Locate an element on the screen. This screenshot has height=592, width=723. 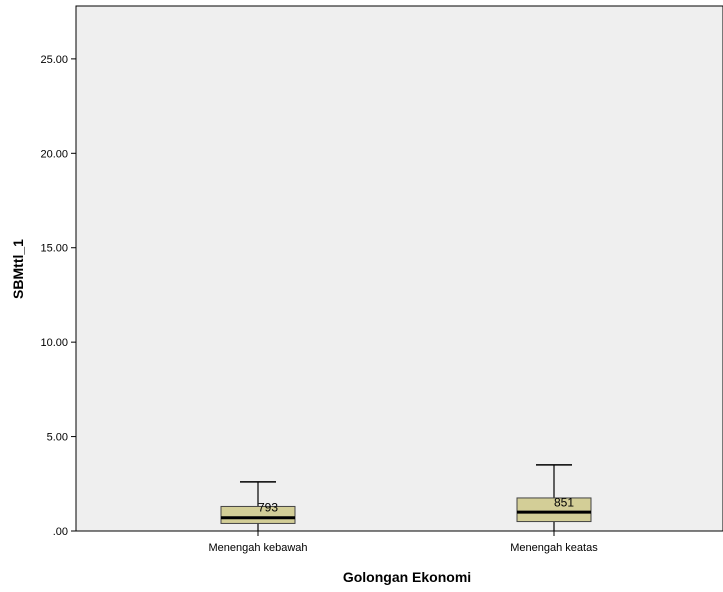
y-tick-label: .00 is located at coordinates (60, 532).